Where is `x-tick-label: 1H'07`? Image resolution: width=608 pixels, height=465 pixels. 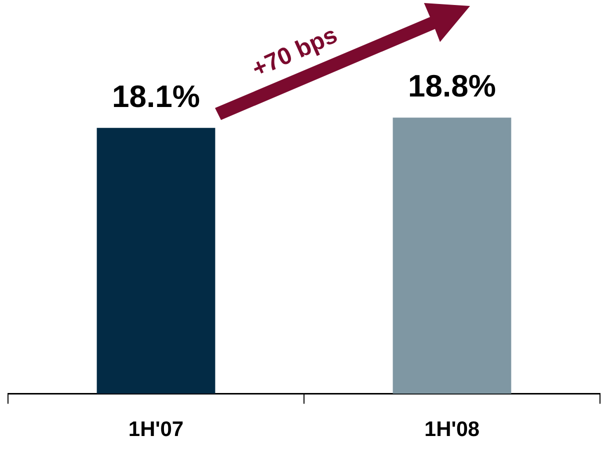
x-tick-label: 1H'07 is located at coordinates (156, 430).